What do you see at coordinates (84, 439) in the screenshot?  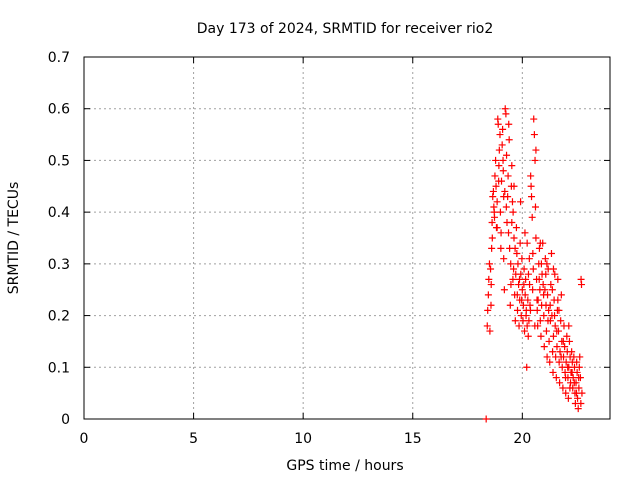 I see `x-tick-label: 0` at bounding box center [84, 439].